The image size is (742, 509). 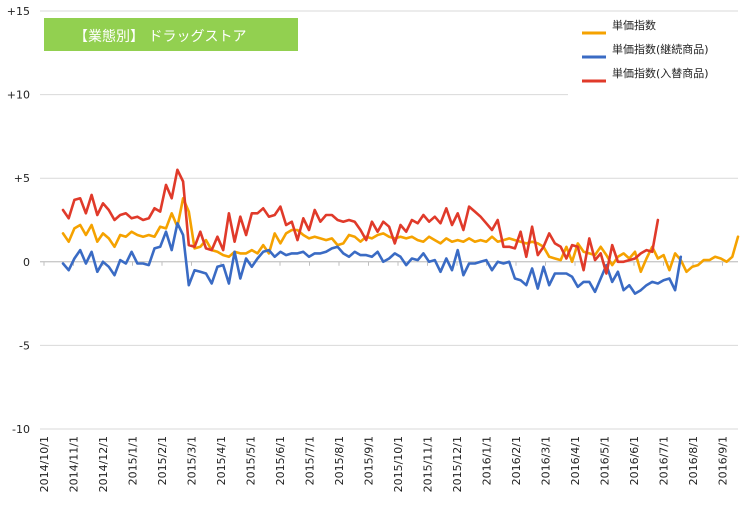 I want to click on x-tick-label: 2014/11/1, so click(x=74, y=464).